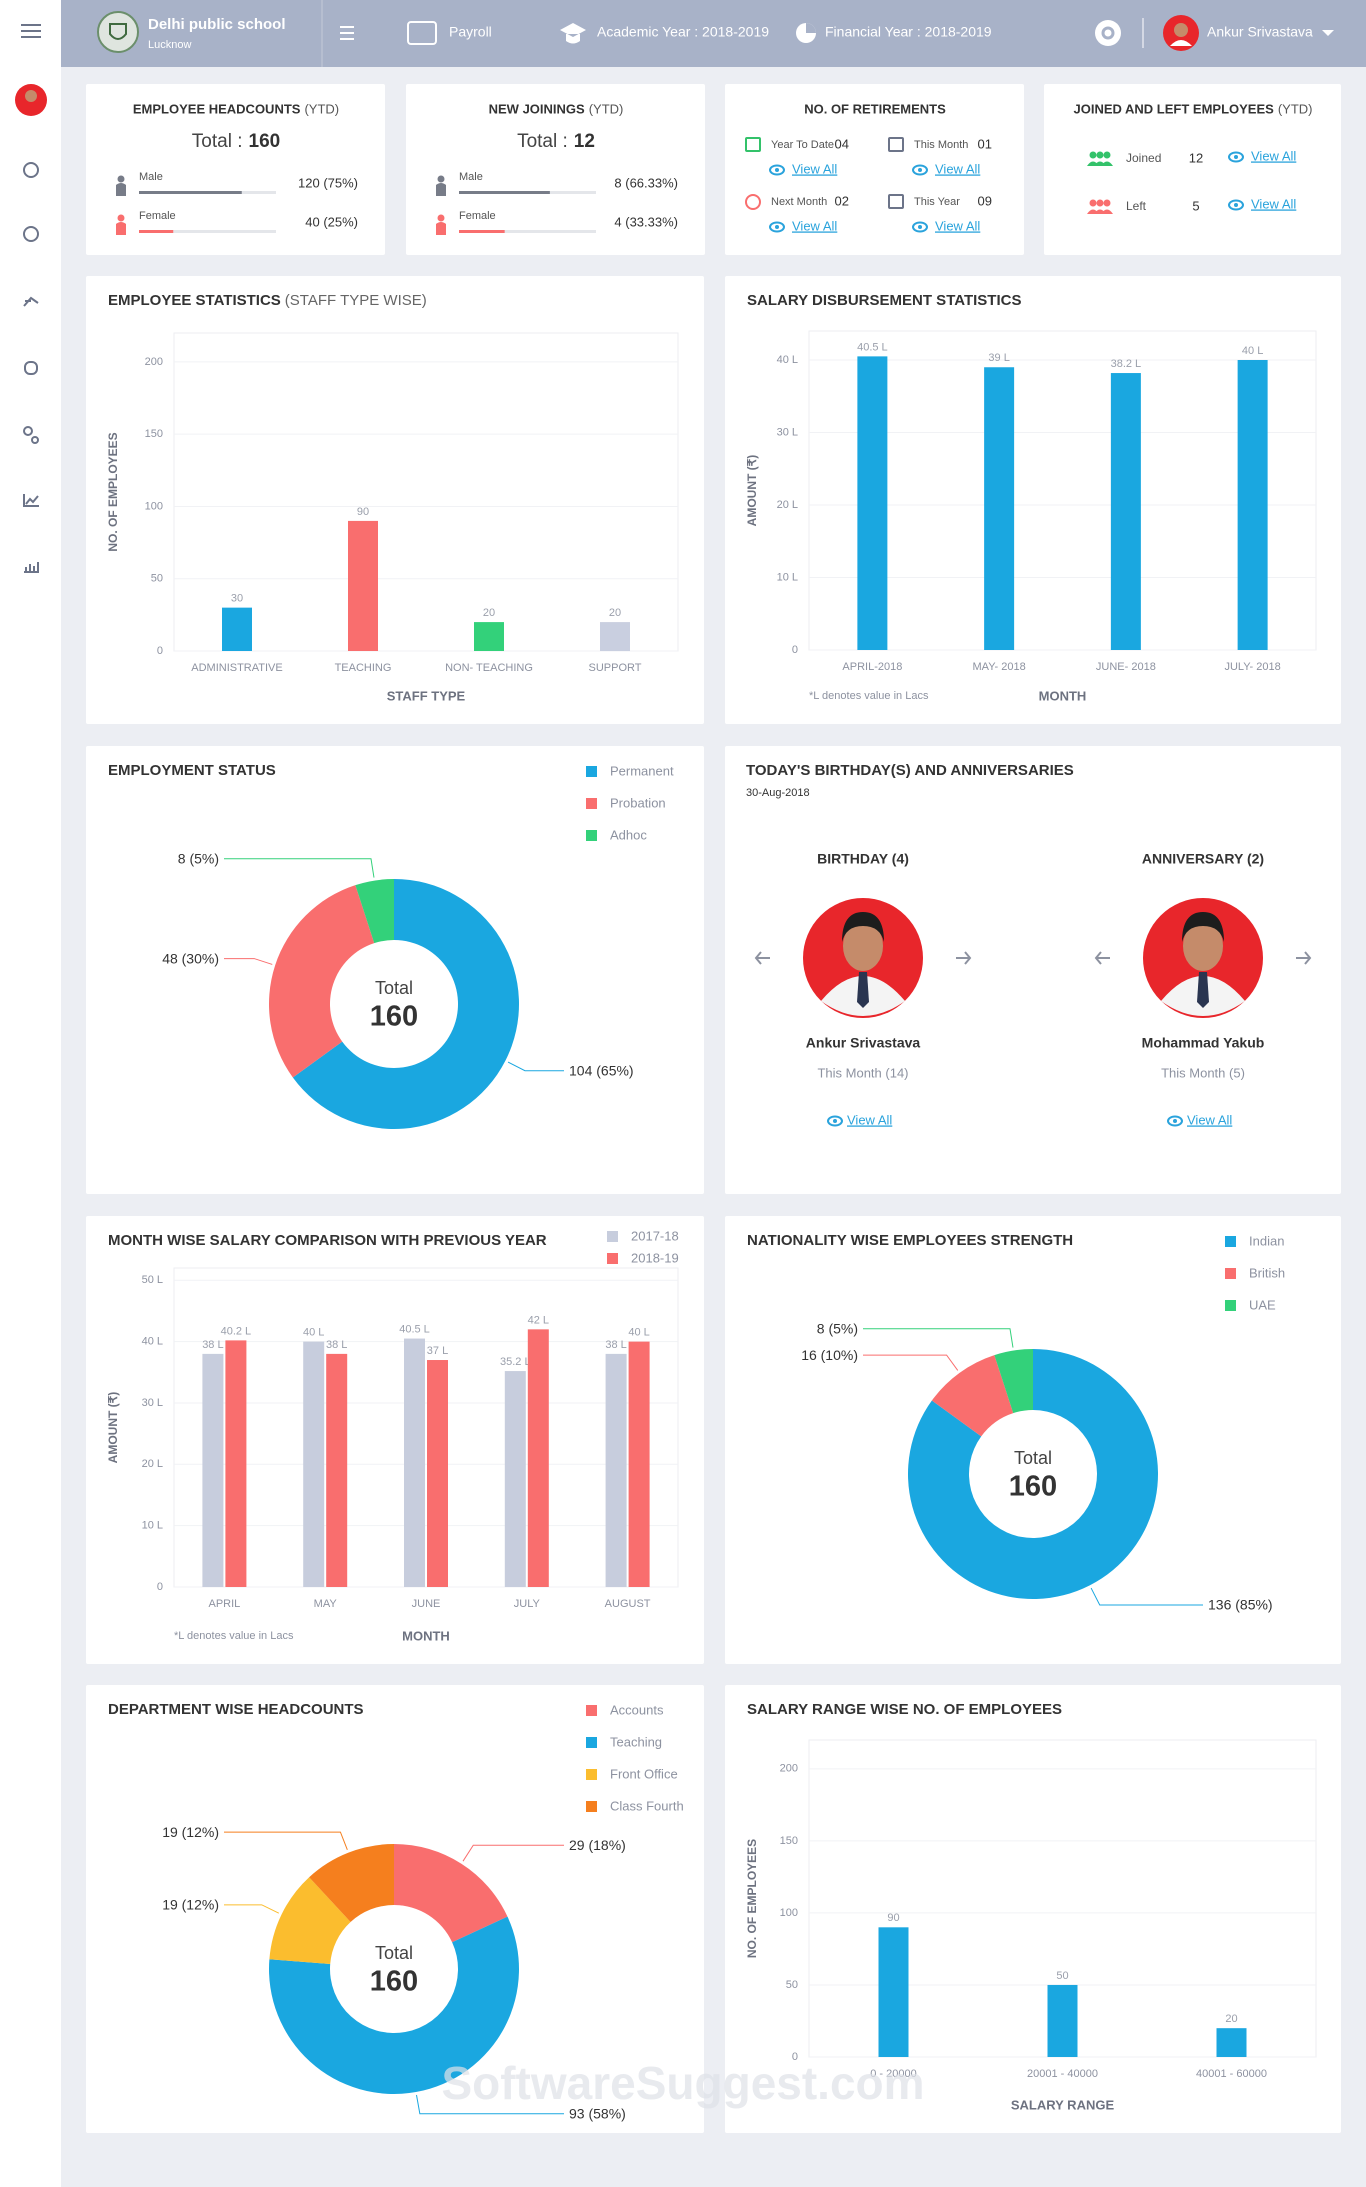 The image size is (1366, 2187). I want to click on nav-payroll: Payroll, so click(470, 32).